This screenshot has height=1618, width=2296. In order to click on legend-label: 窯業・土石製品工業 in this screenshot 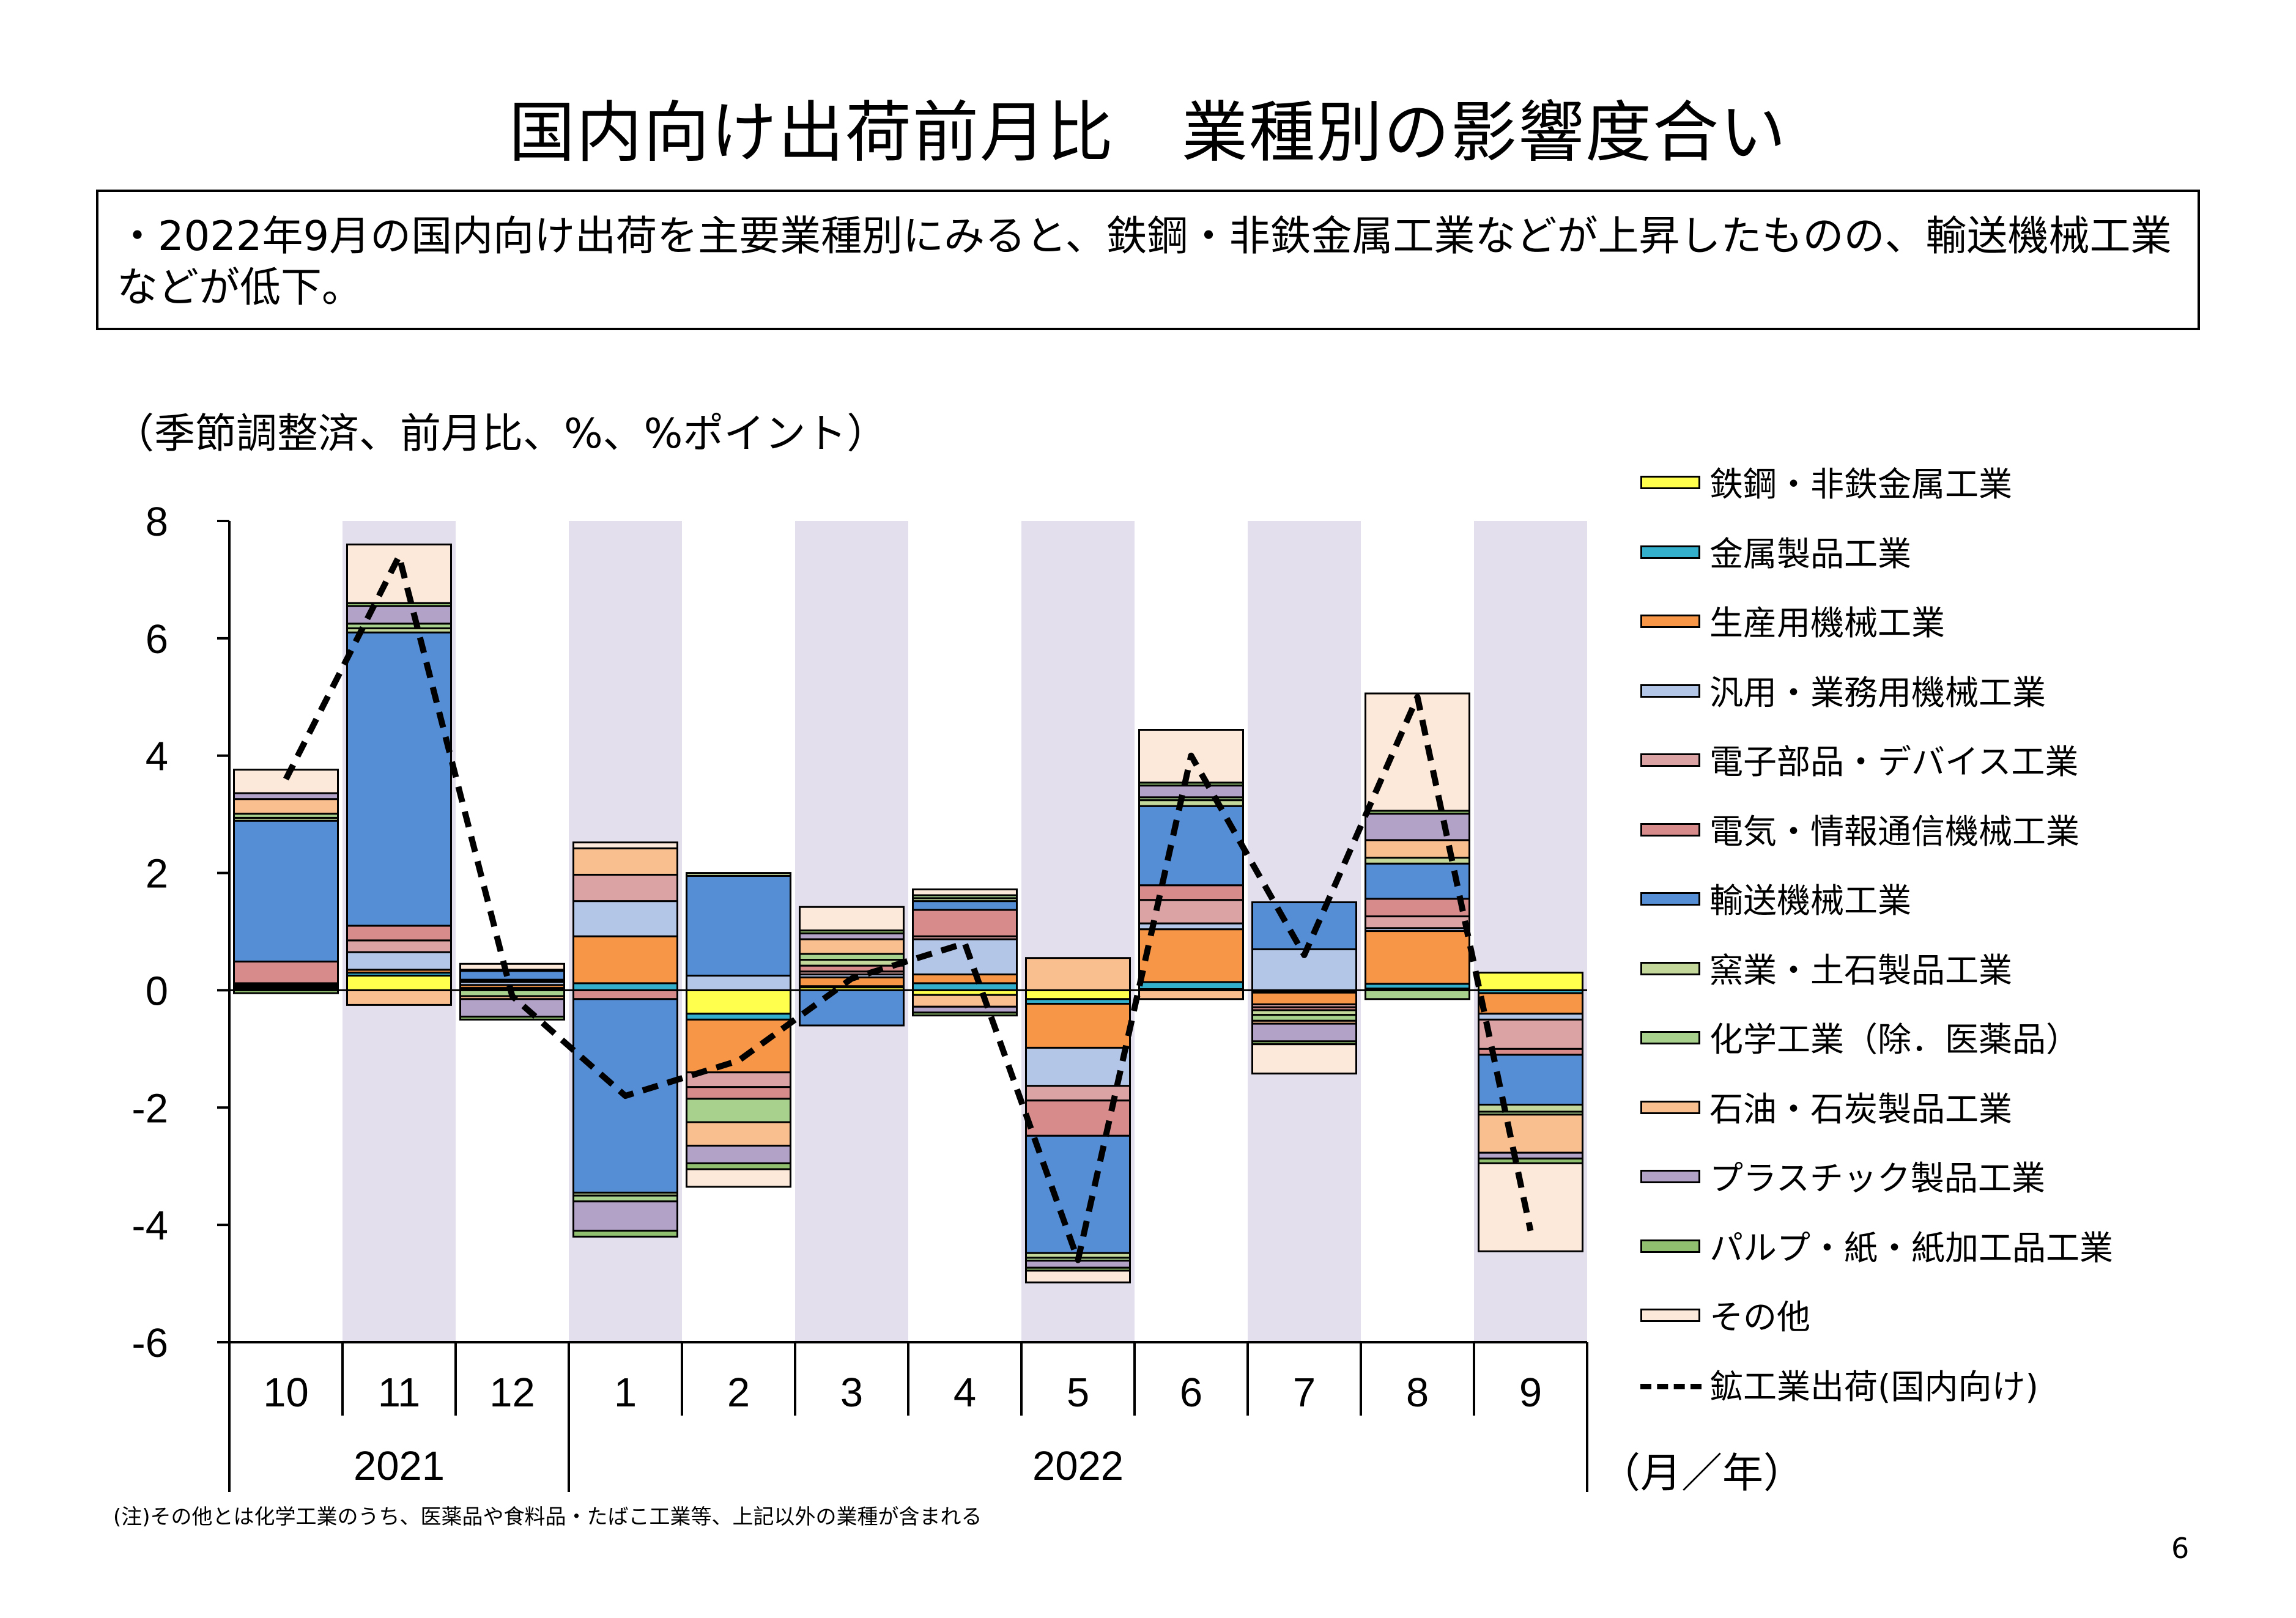, I will do `click(1861, 970)`.